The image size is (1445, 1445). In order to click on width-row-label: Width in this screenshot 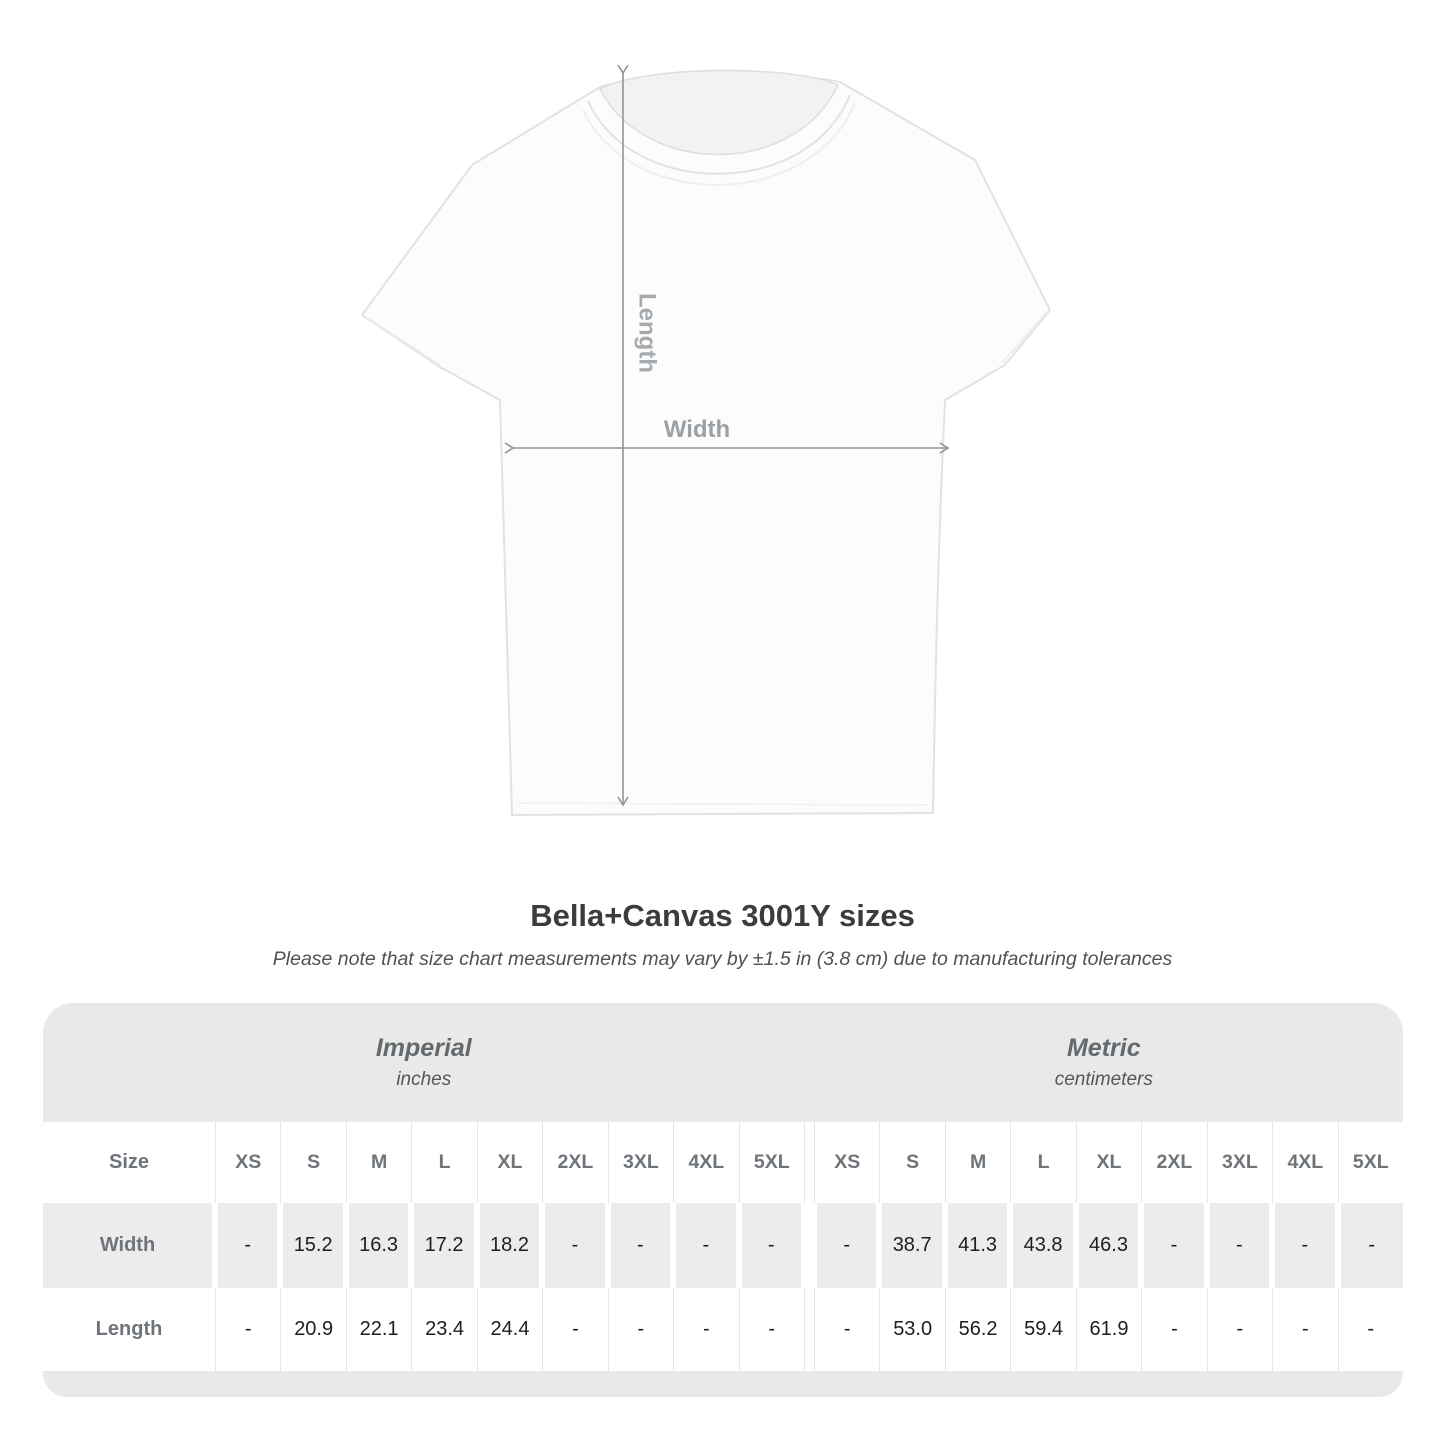, I will do `click(129, 1245)`.